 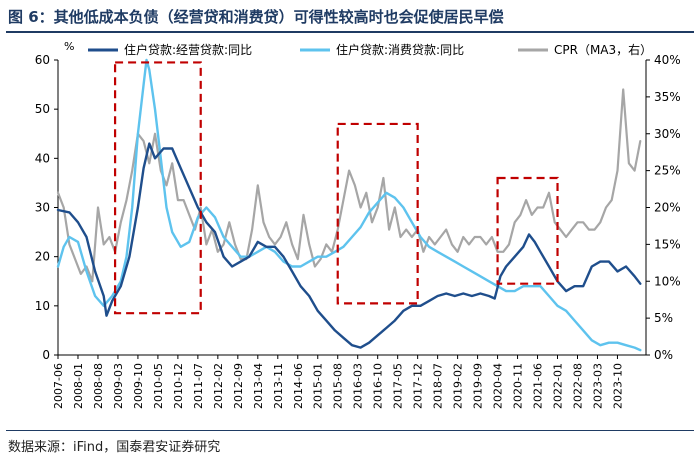 I want to click on right-tick-label: 35%, so click(x=667, y=97).